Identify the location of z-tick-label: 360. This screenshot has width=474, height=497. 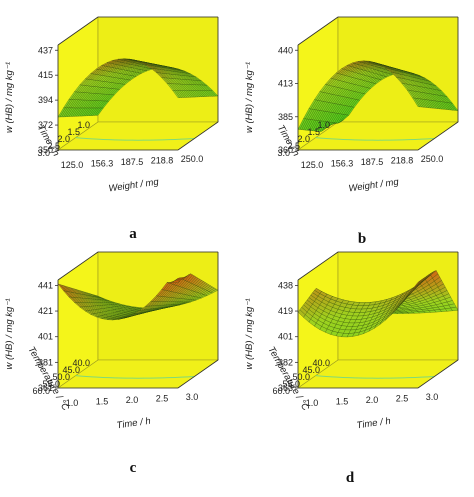
(285, 150).